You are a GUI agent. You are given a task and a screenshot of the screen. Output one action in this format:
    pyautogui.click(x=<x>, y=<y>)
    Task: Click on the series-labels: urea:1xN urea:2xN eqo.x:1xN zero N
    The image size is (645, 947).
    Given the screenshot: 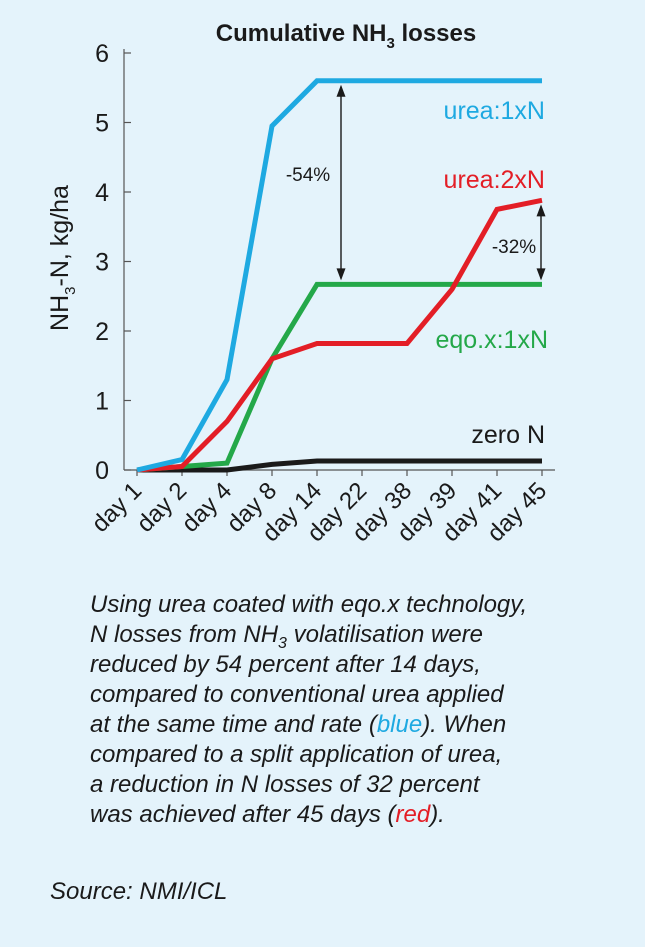 What is the action you would take?
    pyautogui.click(x=491, y=273)
    